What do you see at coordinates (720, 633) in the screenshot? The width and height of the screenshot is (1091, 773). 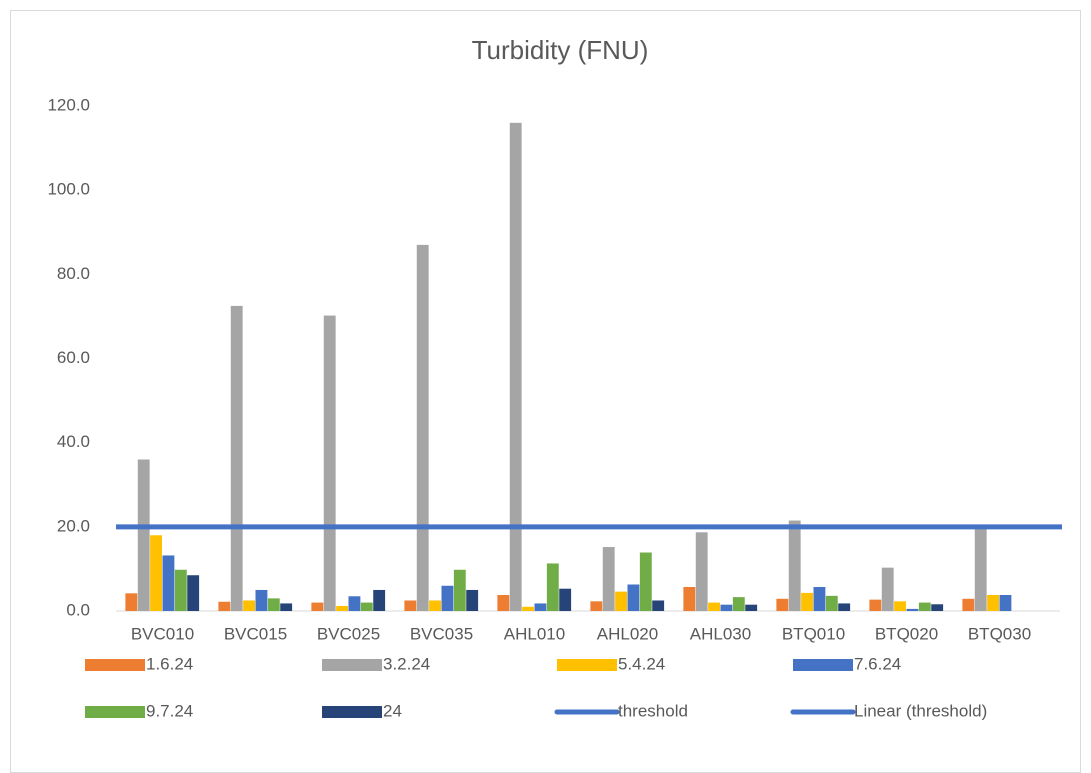 I see `x-tick-label: AHL030` at bounding box center [720, 633].